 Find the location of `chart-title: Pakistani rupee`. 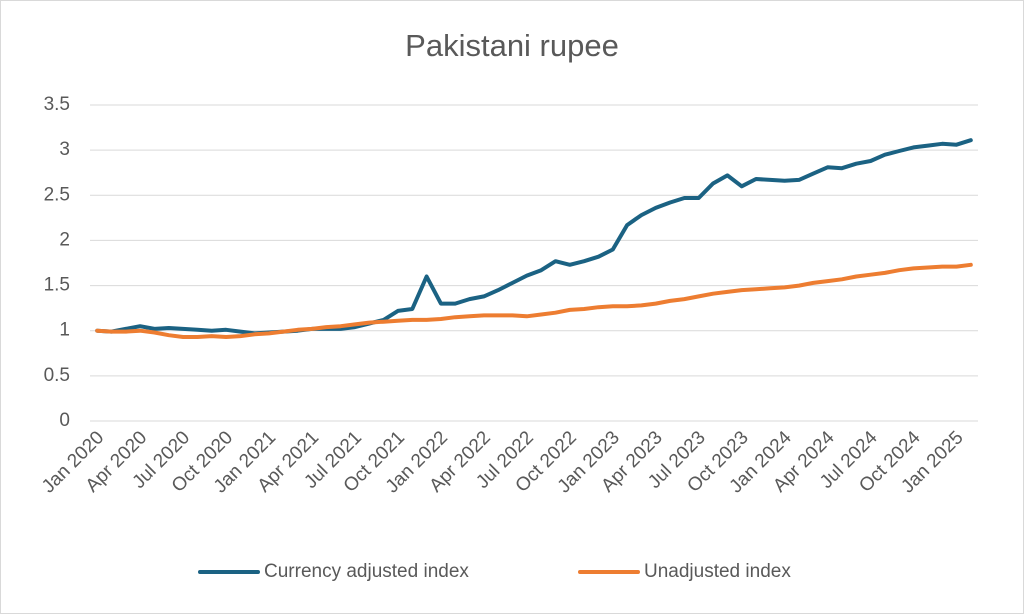

chart-title: Pakistani rupee is located at coordinates (512, 45).